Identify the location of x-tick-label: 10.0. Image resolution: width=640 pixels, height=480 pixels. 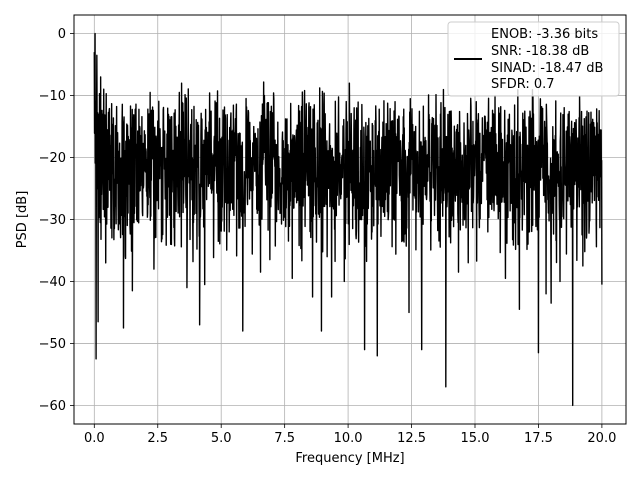
(348, 438).